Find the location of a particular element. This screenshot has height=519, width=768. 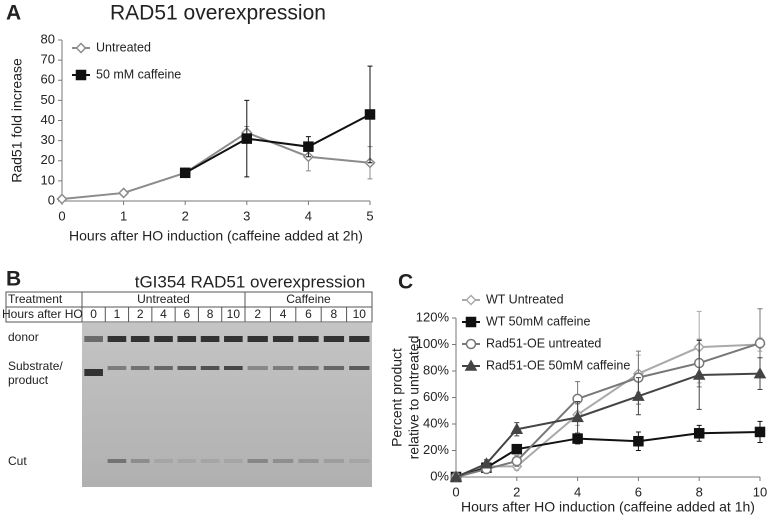

legend-label: Rad51-OE untreated is located at coordinates (543, 343).